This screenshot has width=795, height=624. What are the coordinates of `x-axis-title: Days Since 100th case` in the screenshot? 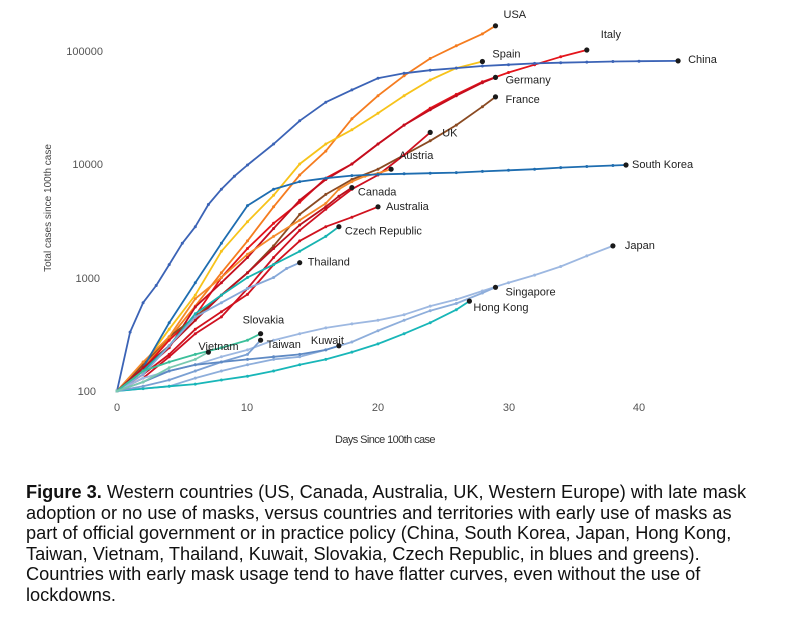 It's located at (385, 440).